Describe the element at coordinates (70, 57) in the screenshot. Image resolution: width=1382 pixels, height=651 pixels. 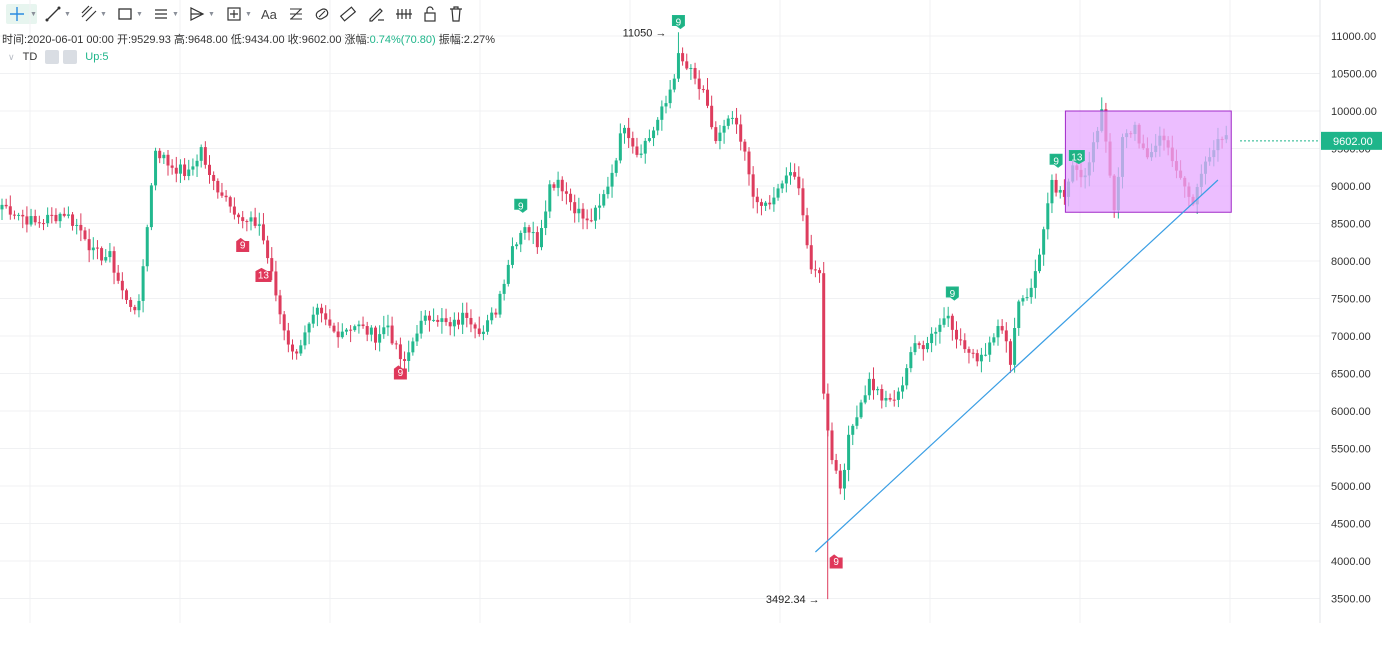
I see `indicator-close-icon` at that location.